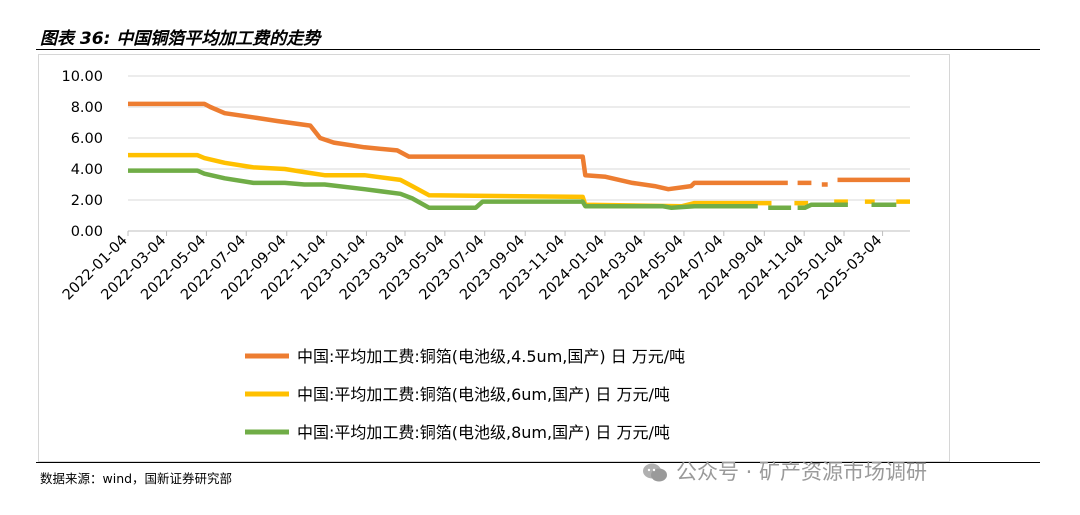  I want to click on footer-rule, so click(538, 462).